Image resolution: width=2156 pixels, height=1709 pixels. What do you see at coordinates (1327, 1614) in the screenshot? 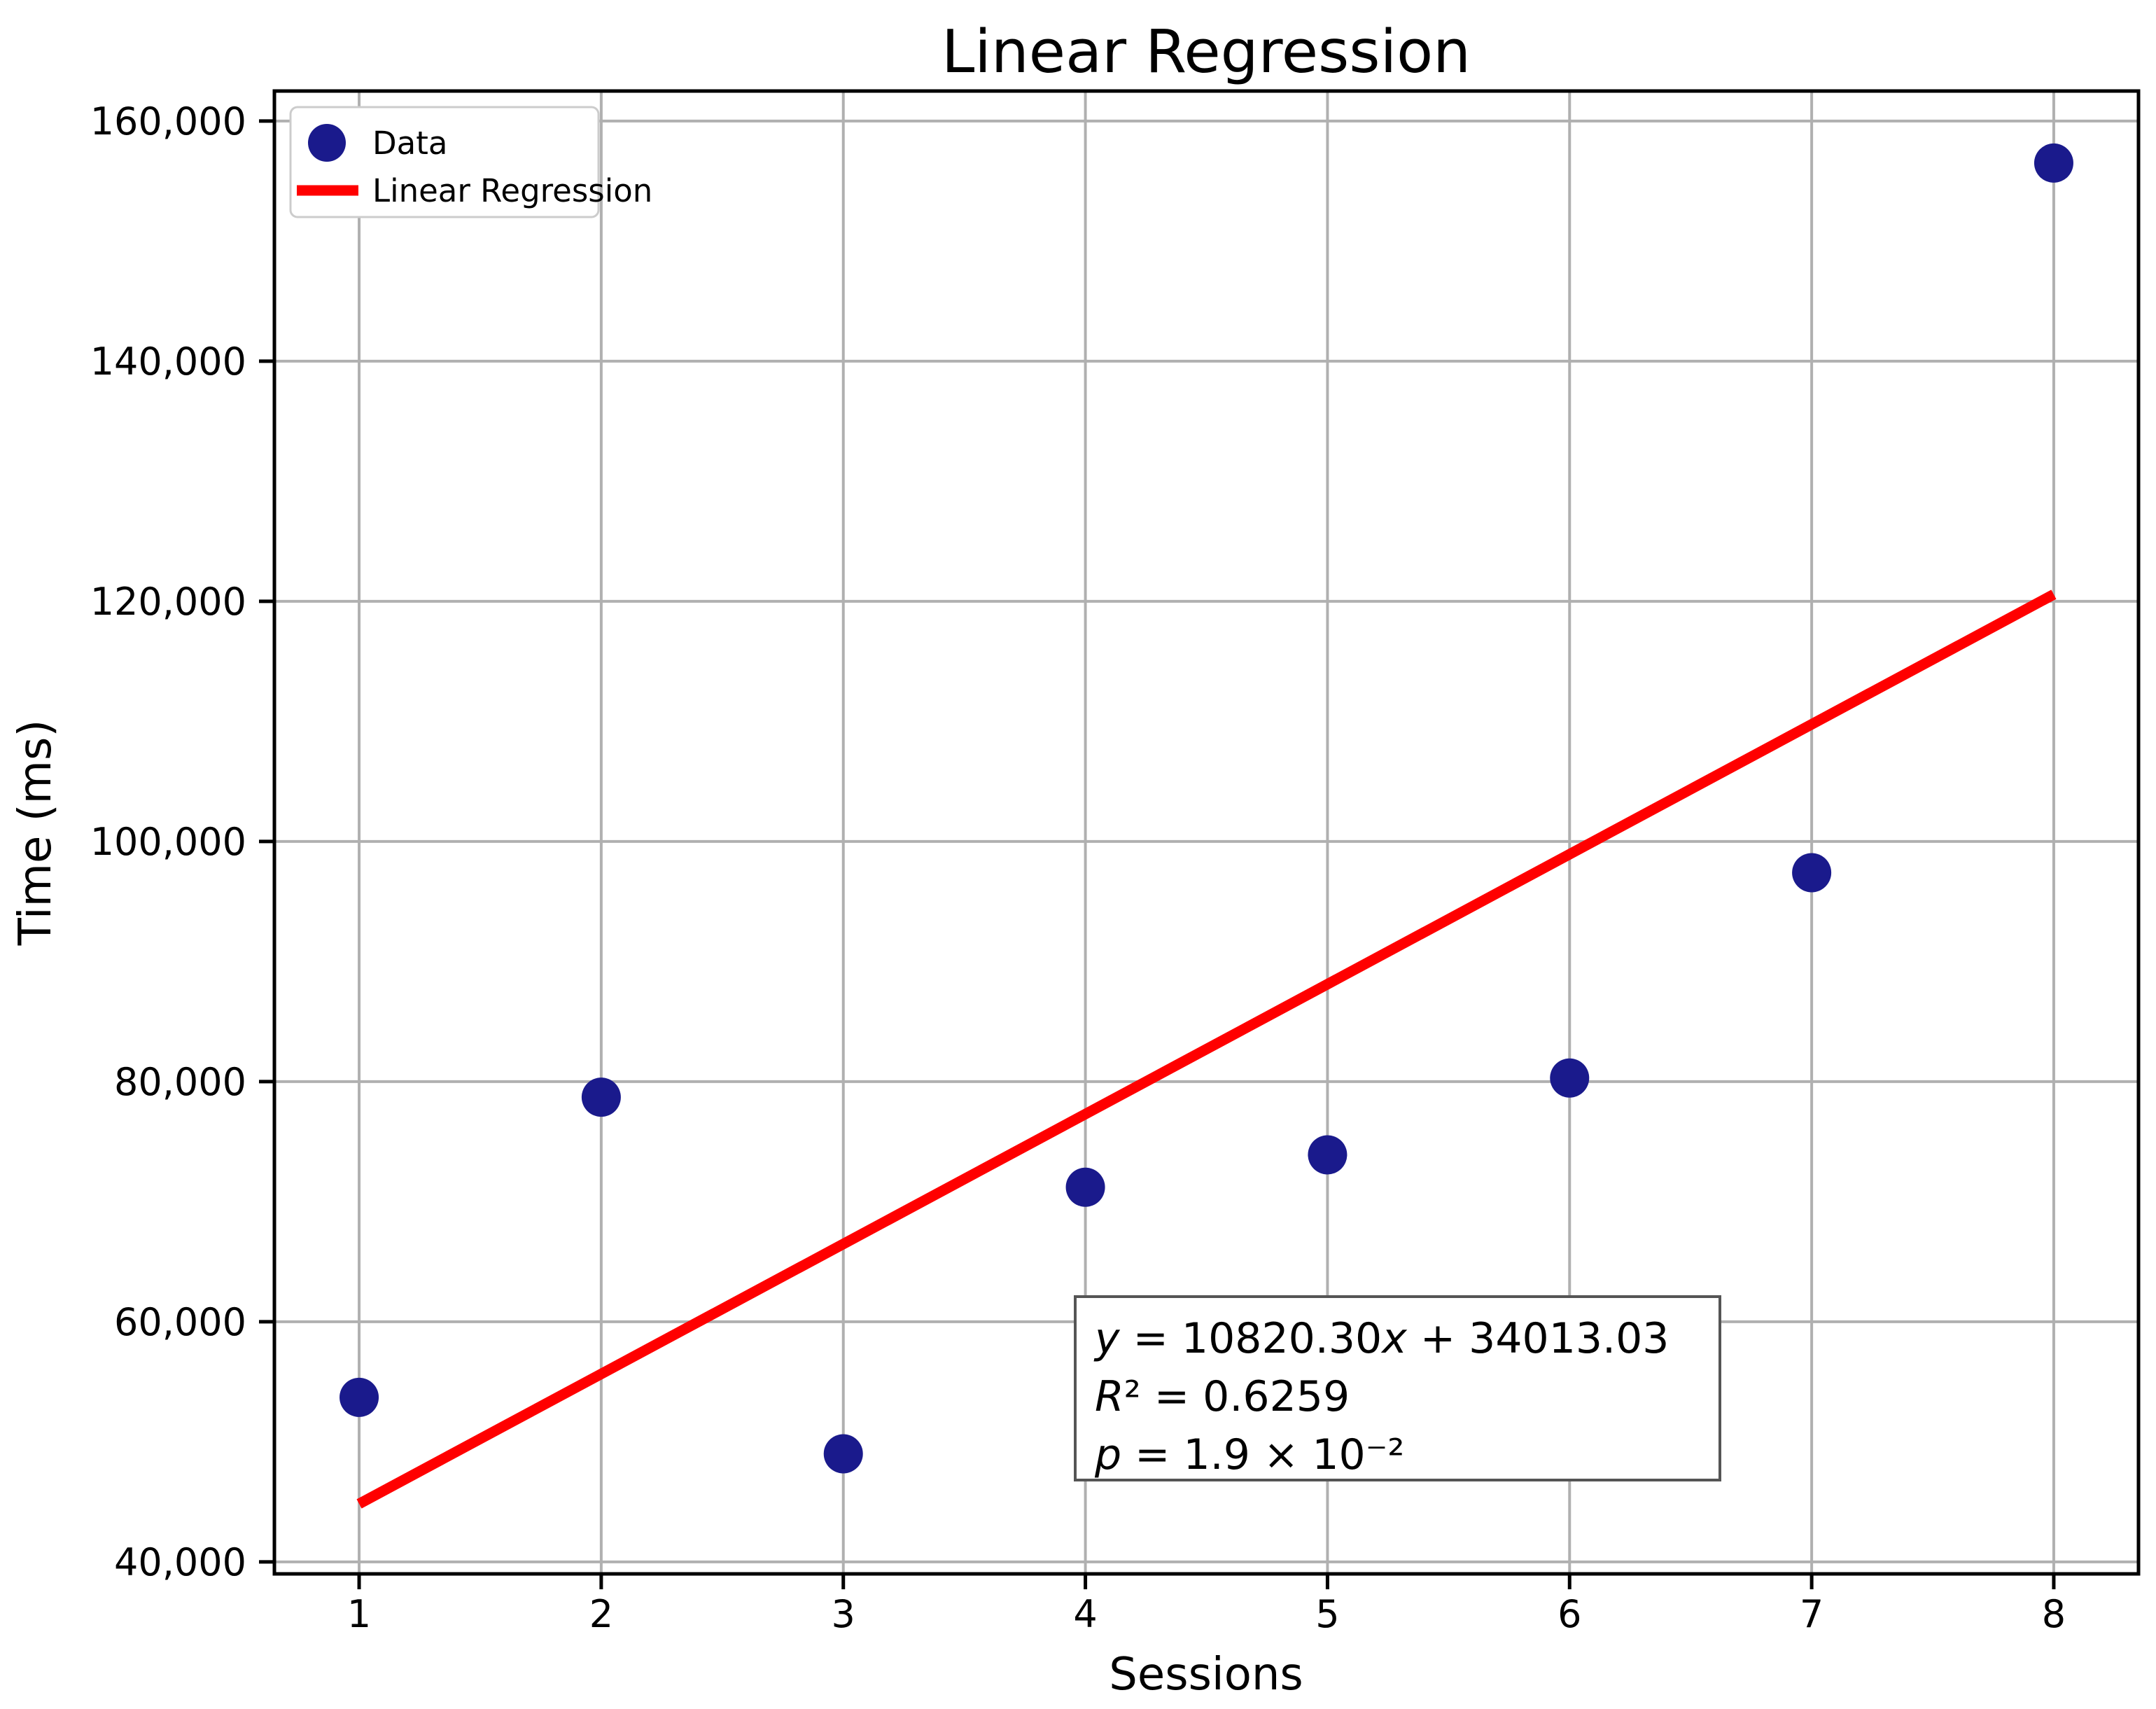
I see `x-tick-label: 5` at bounding box center [1327, 1614].